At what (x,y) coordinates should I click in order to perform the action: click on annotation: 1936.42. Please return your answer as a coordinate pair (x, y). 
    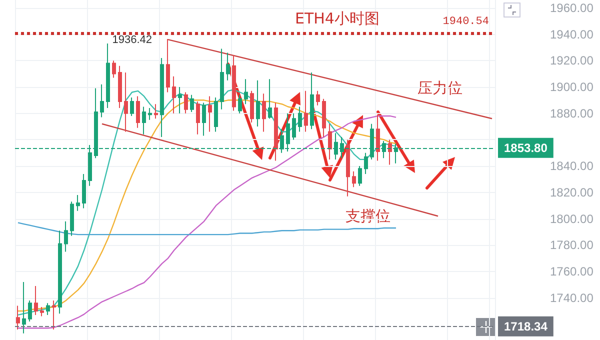
    Looking at the image, I should click on (132, 40).